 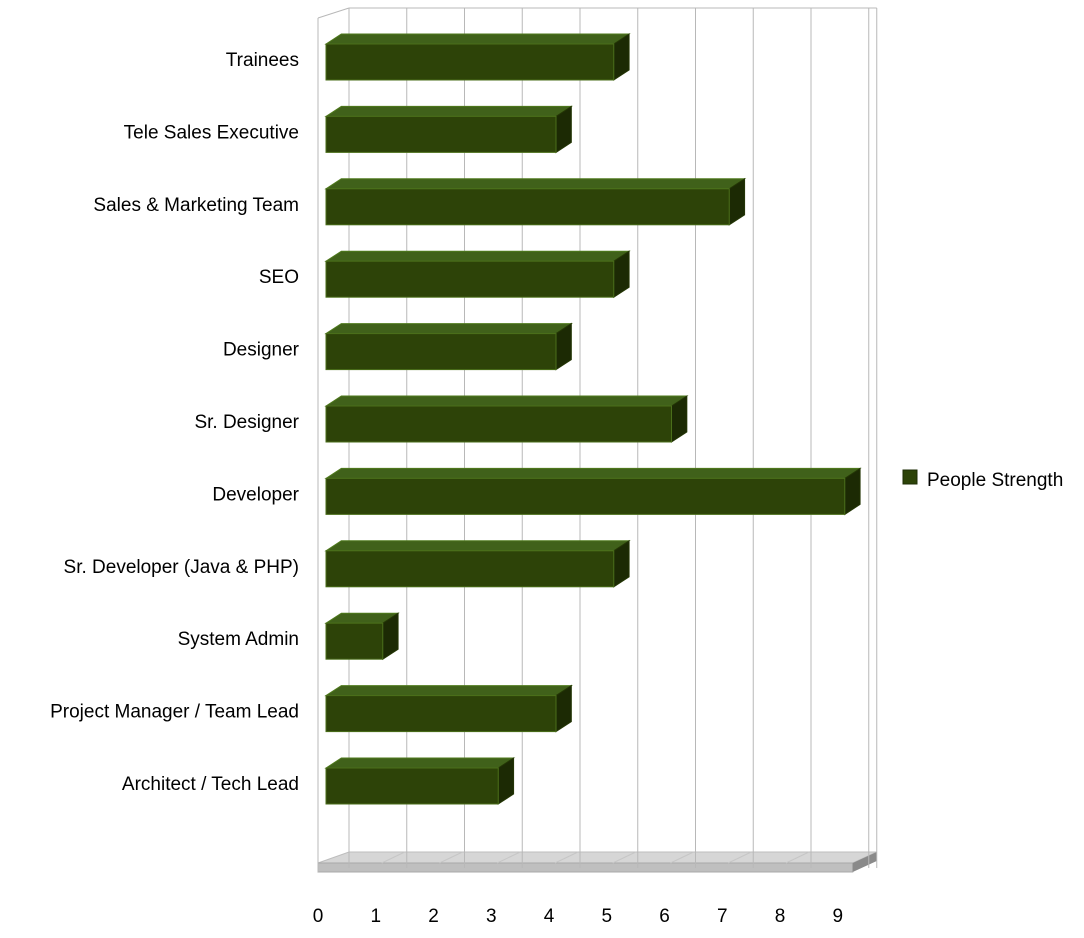 What do you see at coordinates (549, 916) in the screenshot?
I see `x-tick-label: 4` at bounding box center [549, 916].